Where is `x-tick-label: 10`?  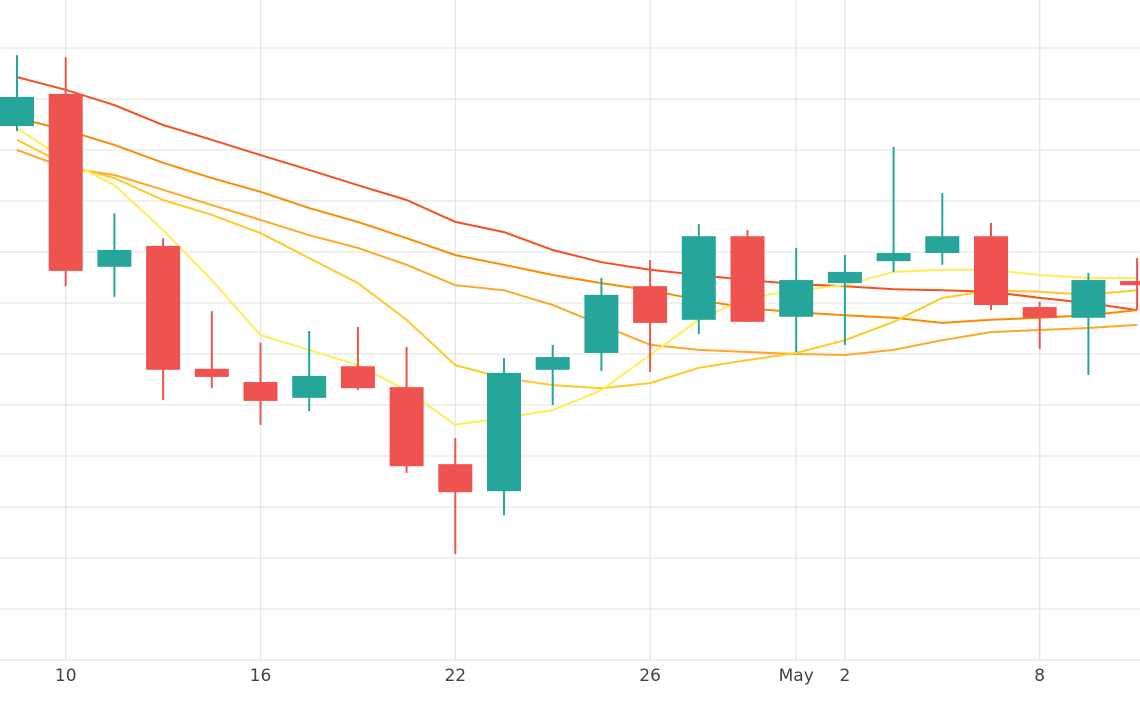 x-tick-label: 10 is located at coordinates (66, 676).